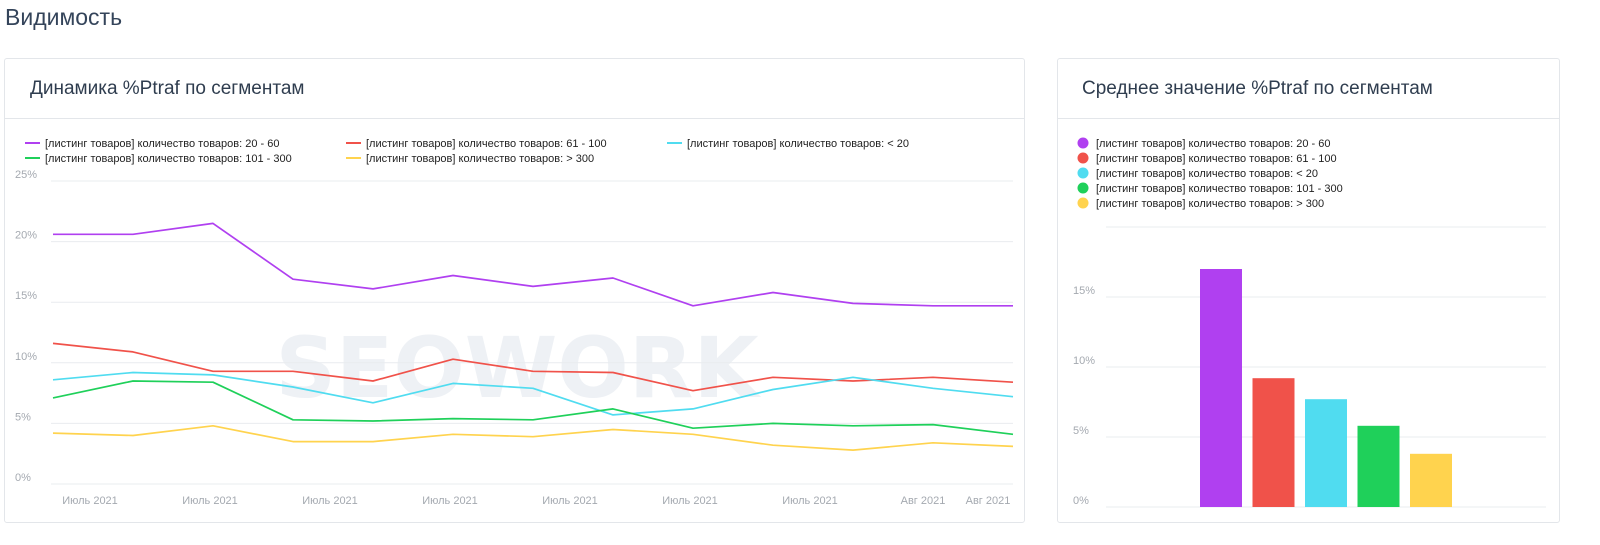 The image size is (1600, 545). I want to click on bar-chart-title: Среднее значение %Ptraf по сегментам, so click(1257, 88).